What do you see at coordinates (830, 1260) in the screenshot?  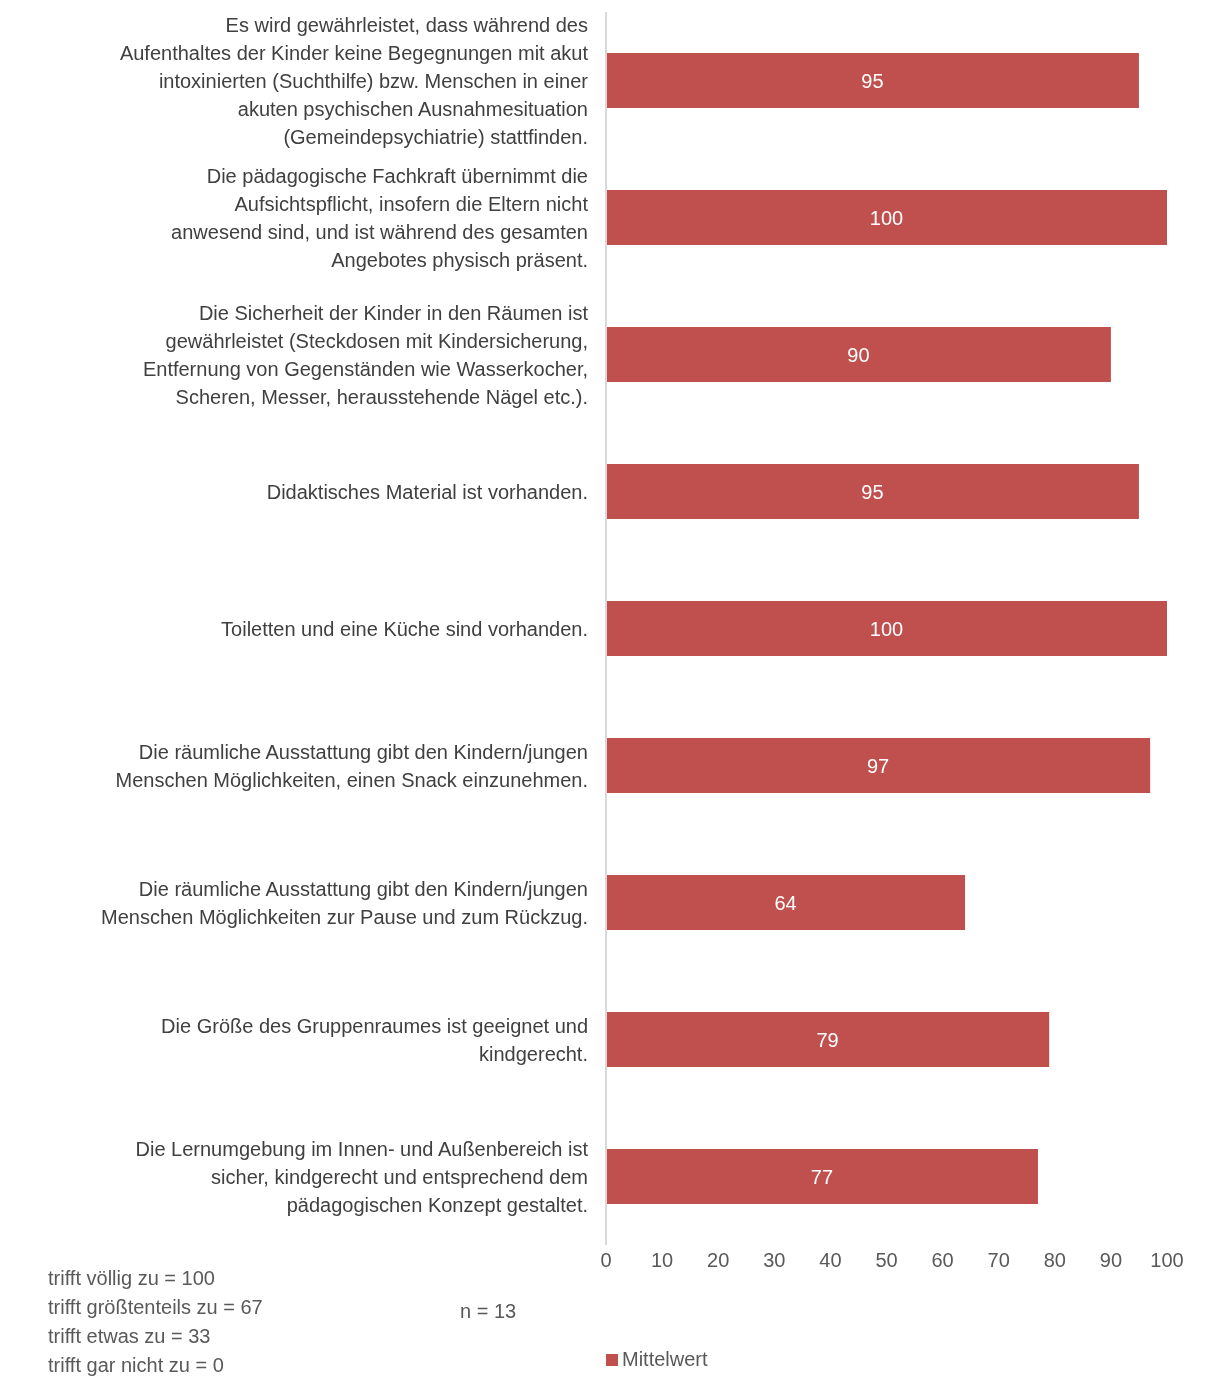 I see `x-tick-label: 40` at bounding box center [830, 1260].